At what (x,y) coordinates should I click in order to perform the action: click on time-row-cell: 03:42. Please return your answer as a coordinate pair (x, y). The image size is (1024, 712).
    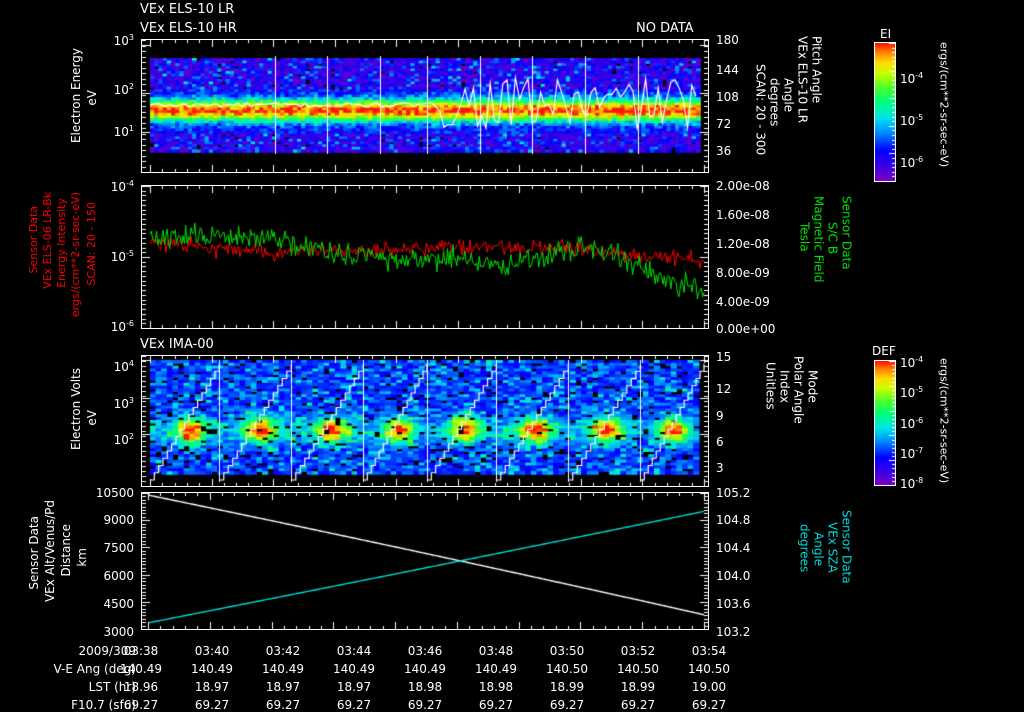
    Looking at the image, I should click on (283, 651).